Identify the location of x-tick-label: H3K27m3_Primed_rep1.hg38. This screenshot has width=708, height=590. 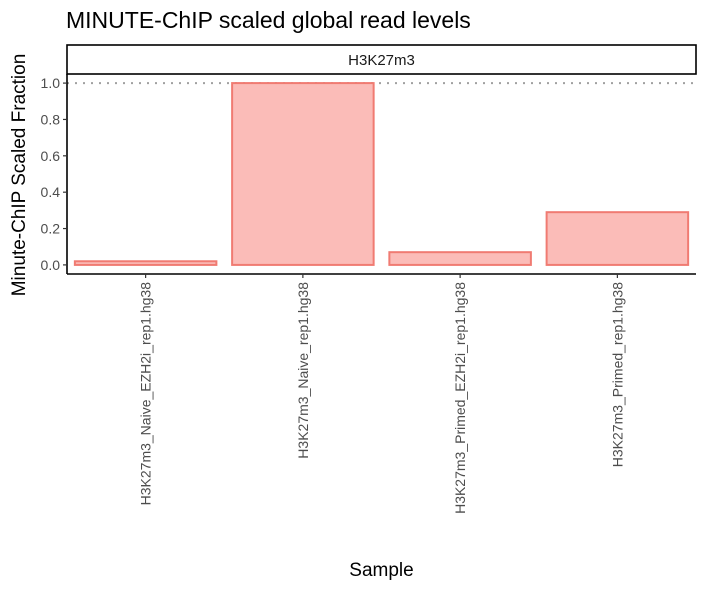
(617, 374).